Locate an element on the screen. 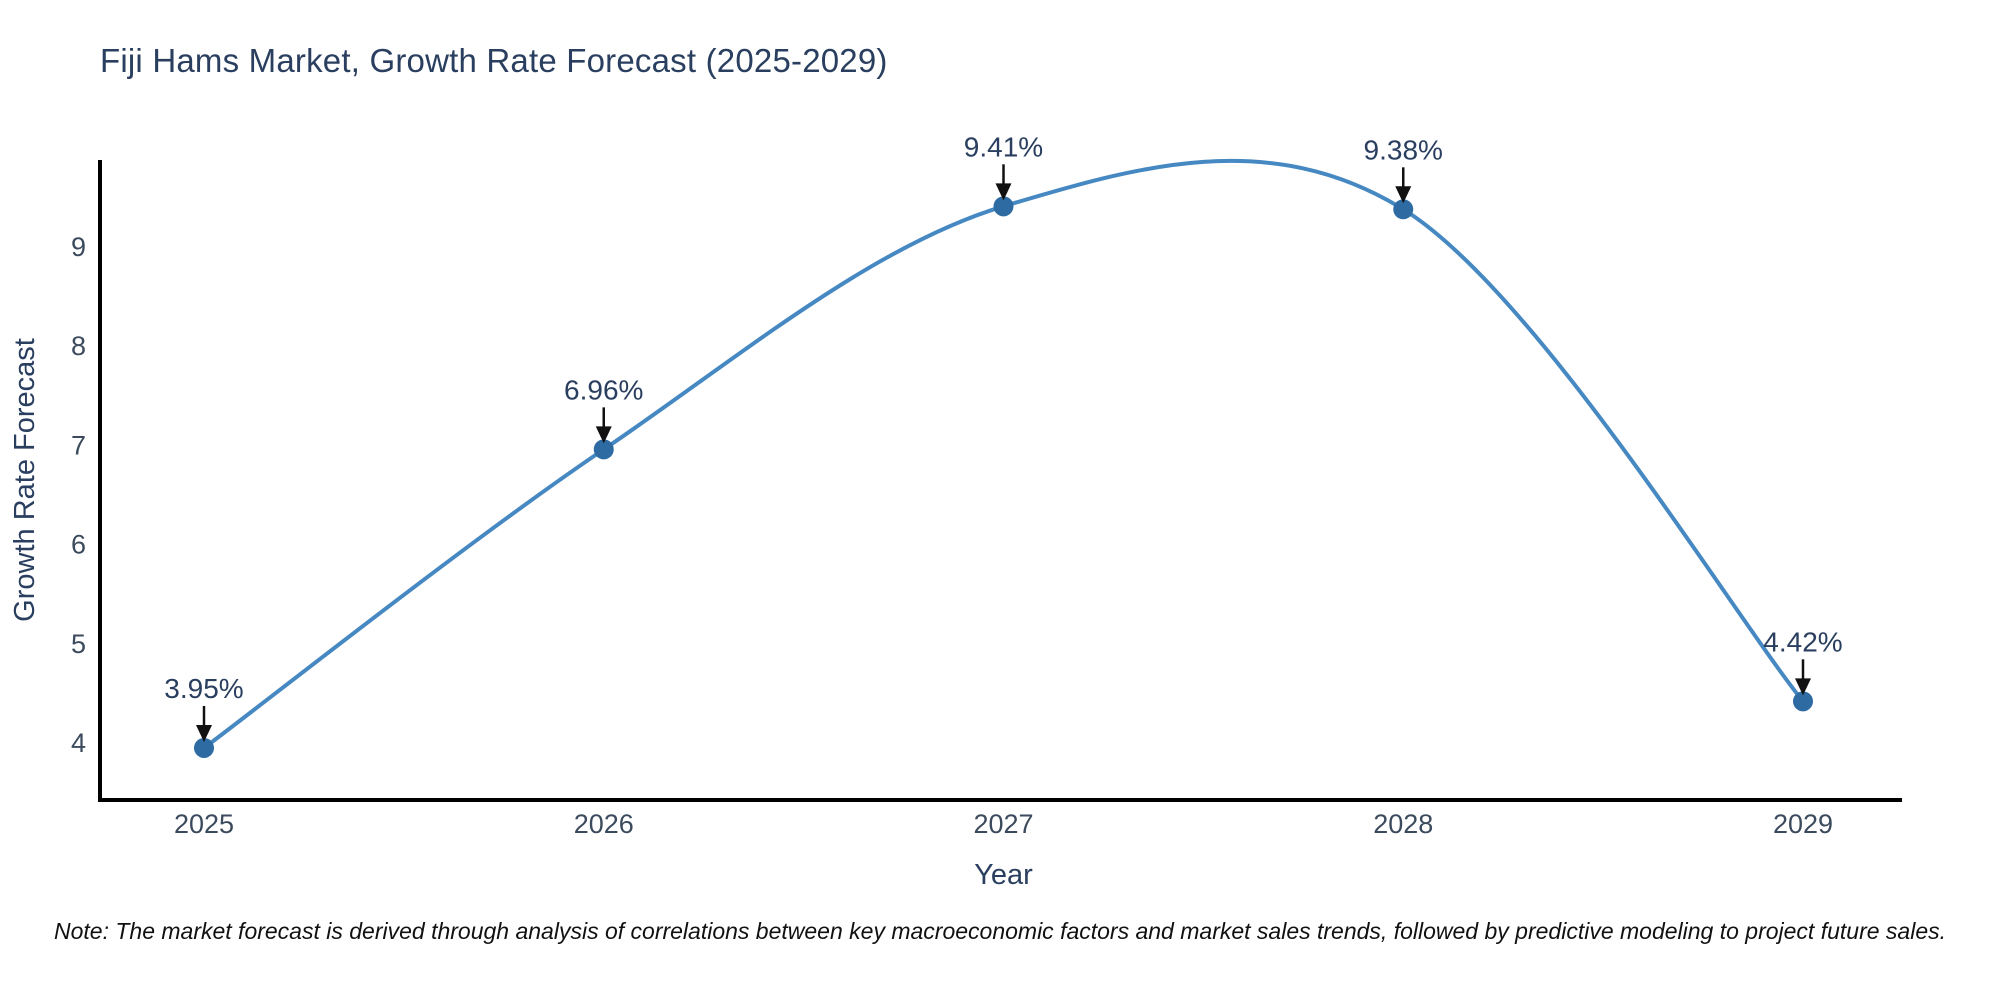 This screenshot has width=2000, height=1000. x-tick-label: 2026 is located at coordinates (604, 824).